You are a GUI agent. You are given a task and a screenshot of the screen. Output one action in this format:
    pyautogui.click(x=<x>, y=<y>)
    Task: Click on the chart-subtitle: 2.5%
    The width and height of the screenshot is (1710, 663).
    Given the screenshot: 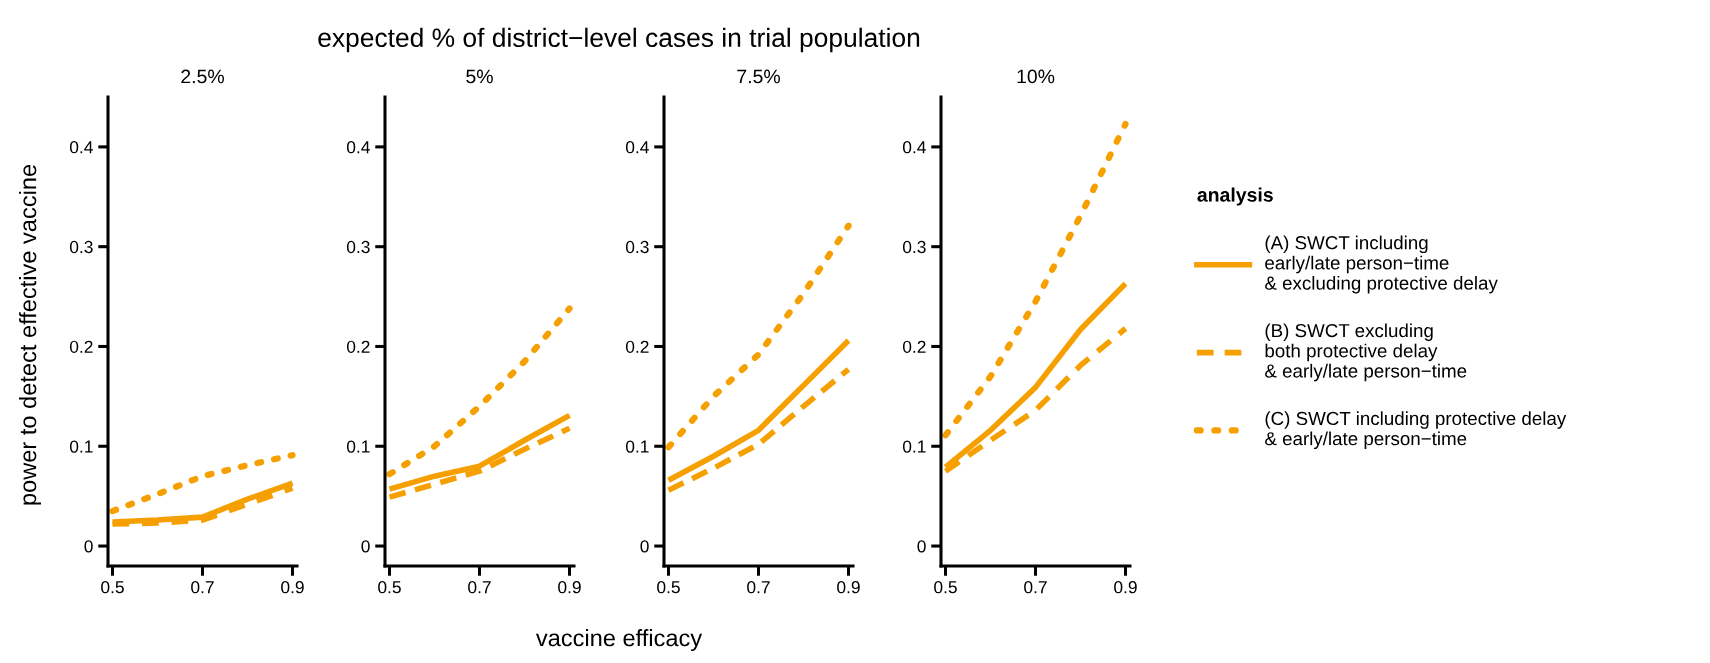 What is the action you would take?
    pyautogui.click(x=202, y=76)
    